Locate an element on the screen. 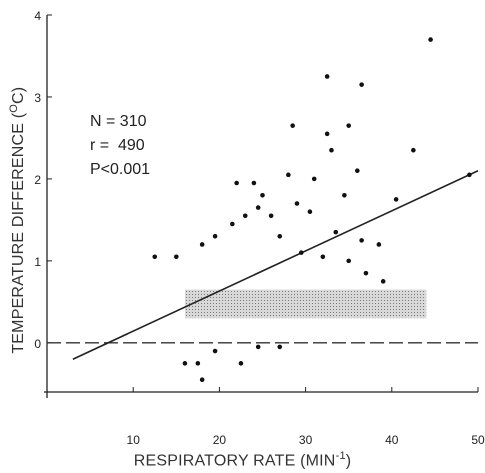  y-tick-label: 1 is located at coordinates (37, 262).